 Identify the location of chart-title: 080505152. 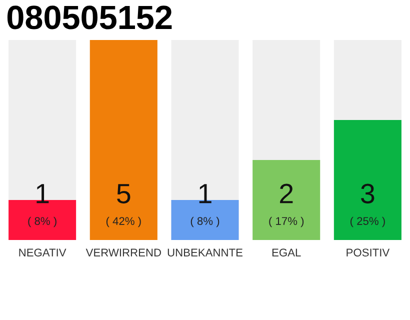
(89, 18).